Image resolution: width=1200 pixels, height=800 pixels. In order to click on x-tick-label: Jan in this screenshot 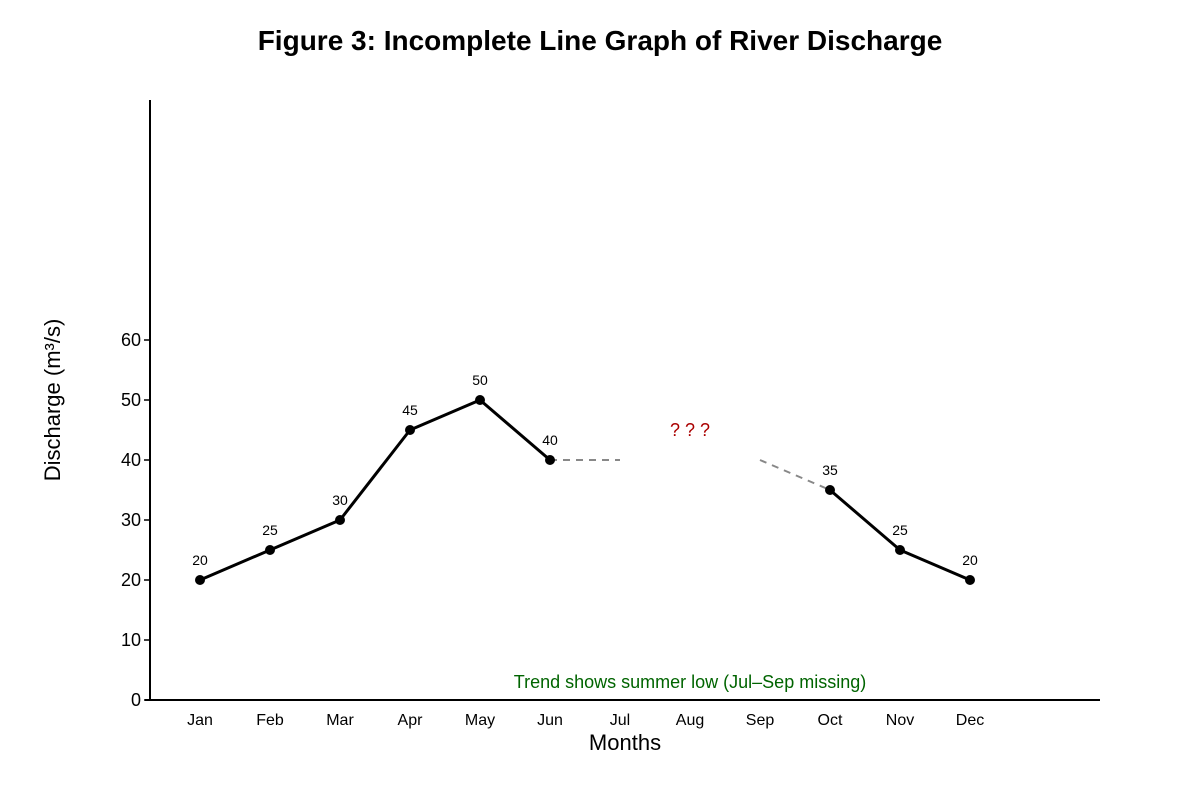, I will do `click(200, 720)`.